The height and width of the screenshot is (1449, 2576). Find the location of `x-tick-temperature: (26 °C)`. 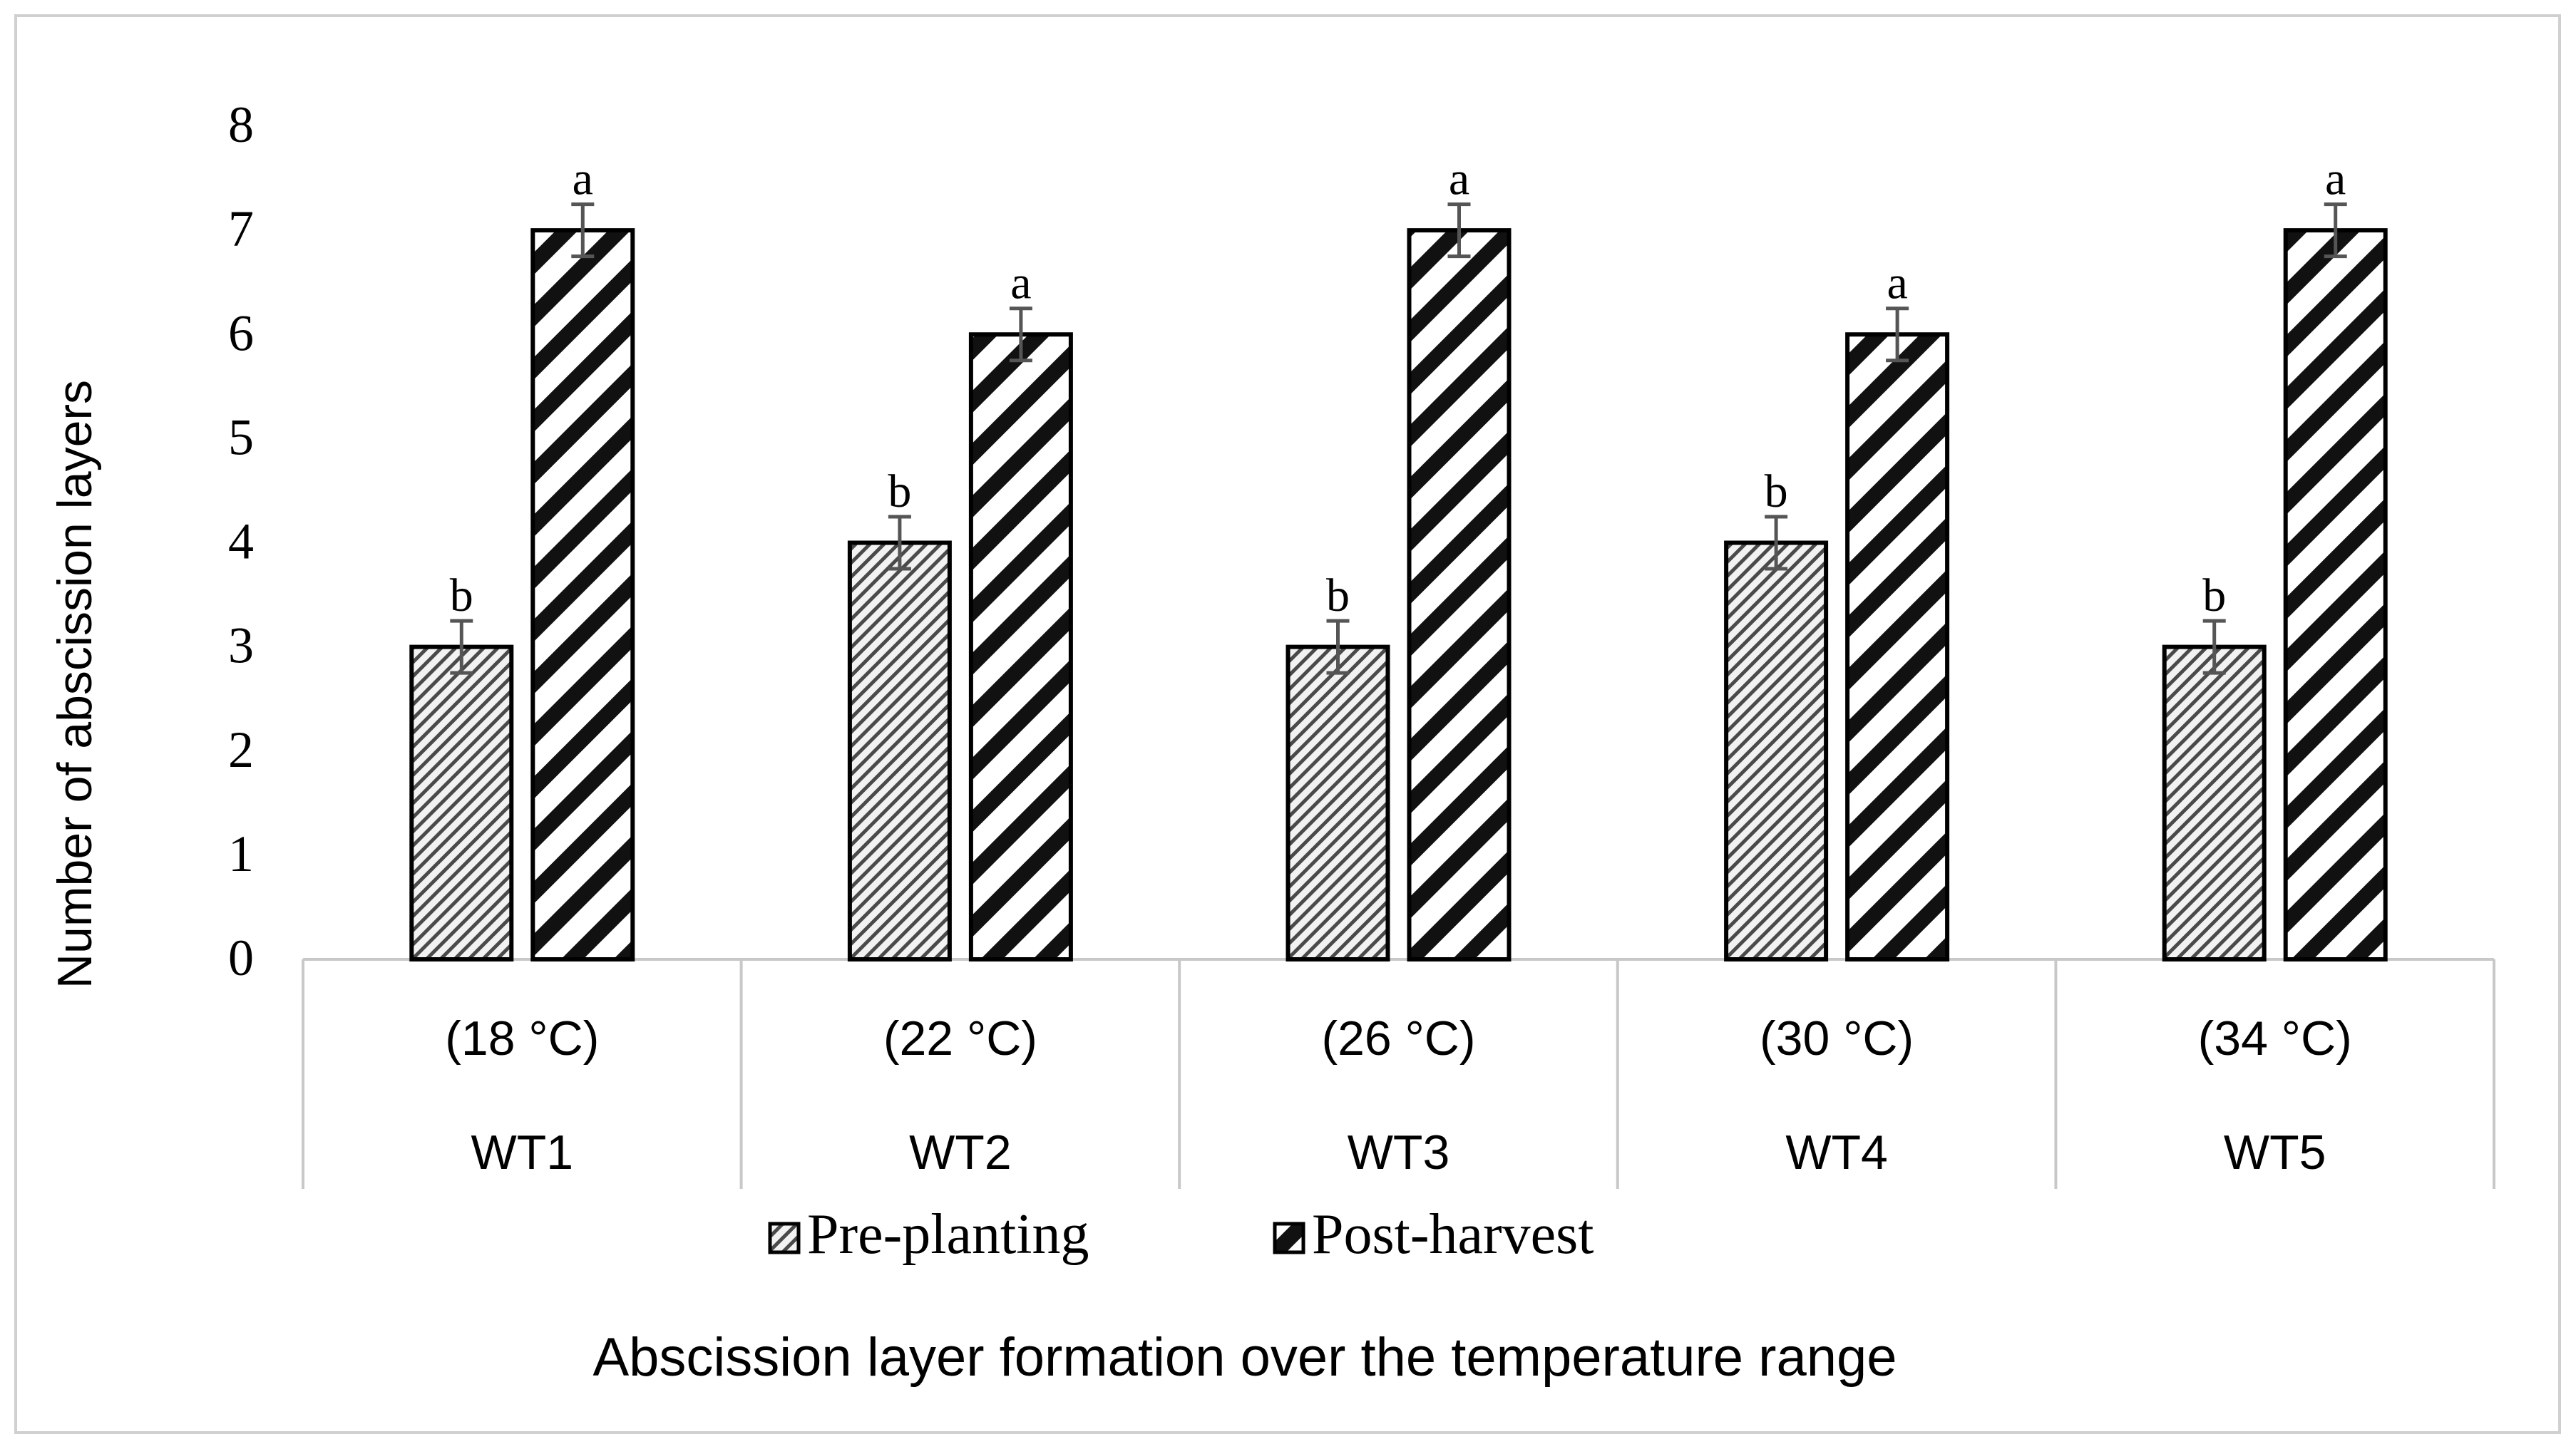

x-tick-temperature: (26 °C) is located at coordinates (1398, 1038).